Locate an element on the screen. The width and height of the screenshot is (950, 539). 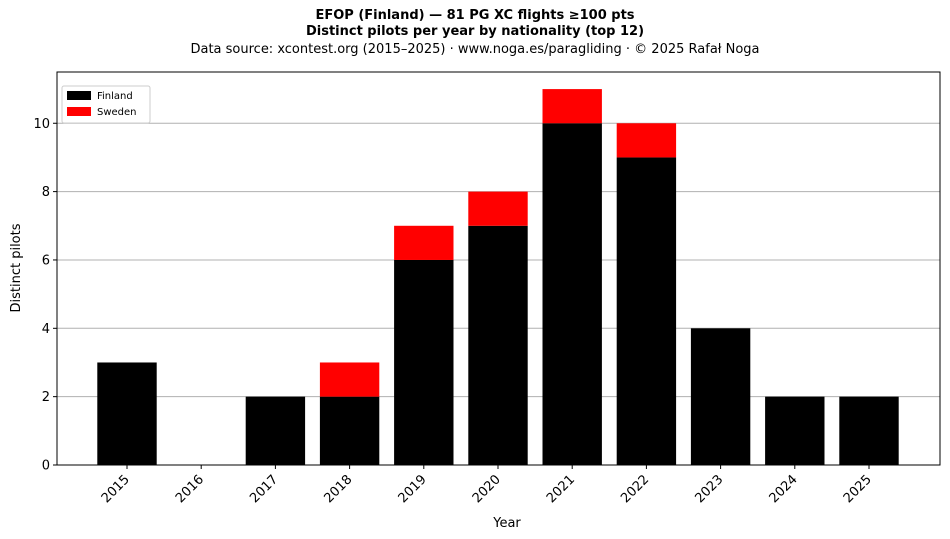
bar-sweden-2018 is located at coordinates (349, 379).